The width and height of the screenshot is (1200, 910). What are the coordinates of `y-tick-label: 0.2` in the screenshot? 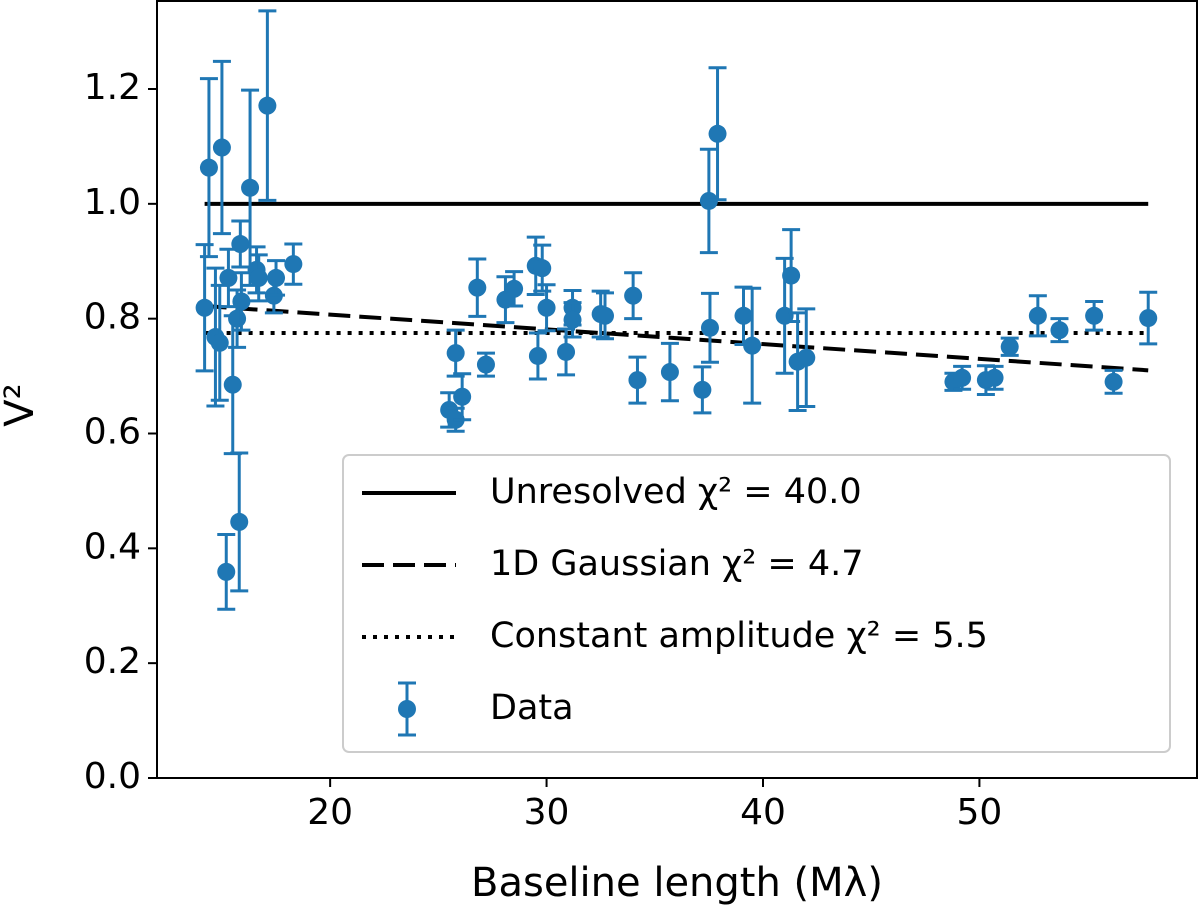 It's located at (112, 661).